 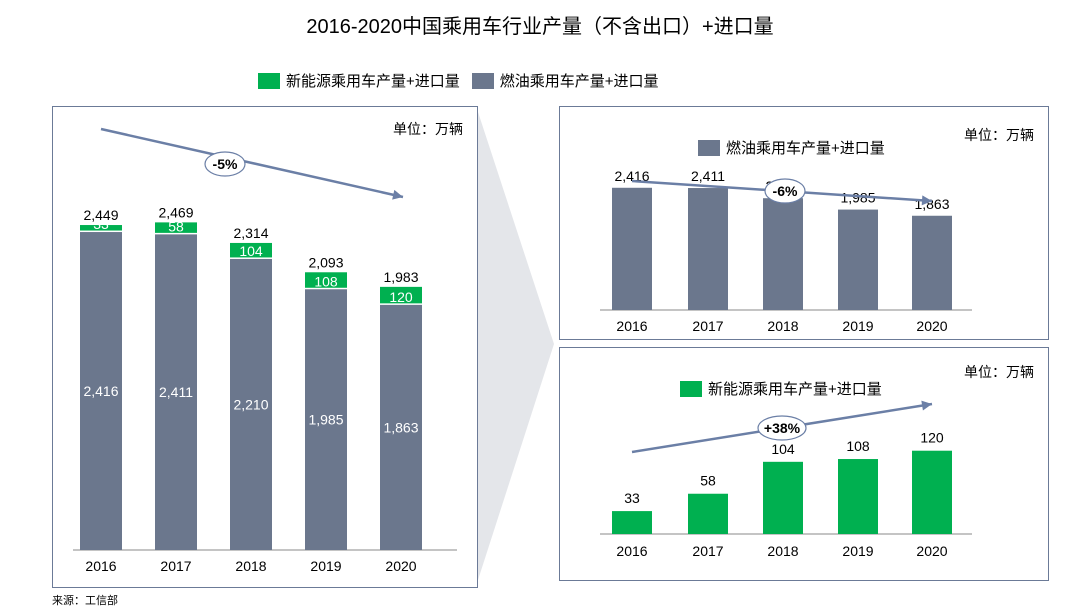 I want to click on legend-label-nev: 新能源乘用车产量+进口量, so click(x=373, y=81).